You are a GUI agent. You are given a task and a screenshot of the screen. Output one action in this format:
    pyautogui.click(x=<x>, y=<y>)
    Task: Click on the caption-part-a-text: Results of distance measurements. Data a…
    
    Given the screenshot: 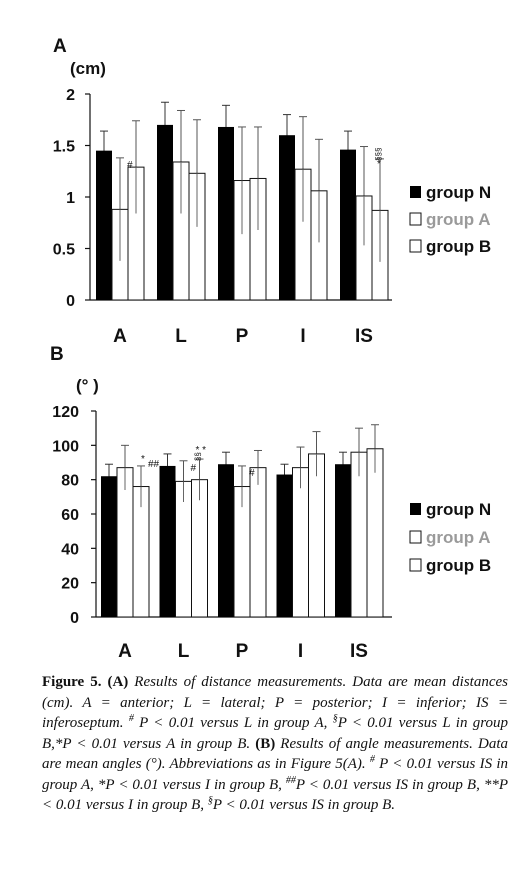 What is the action you would take?
    pyautogui.click(x=275, y=702)
    